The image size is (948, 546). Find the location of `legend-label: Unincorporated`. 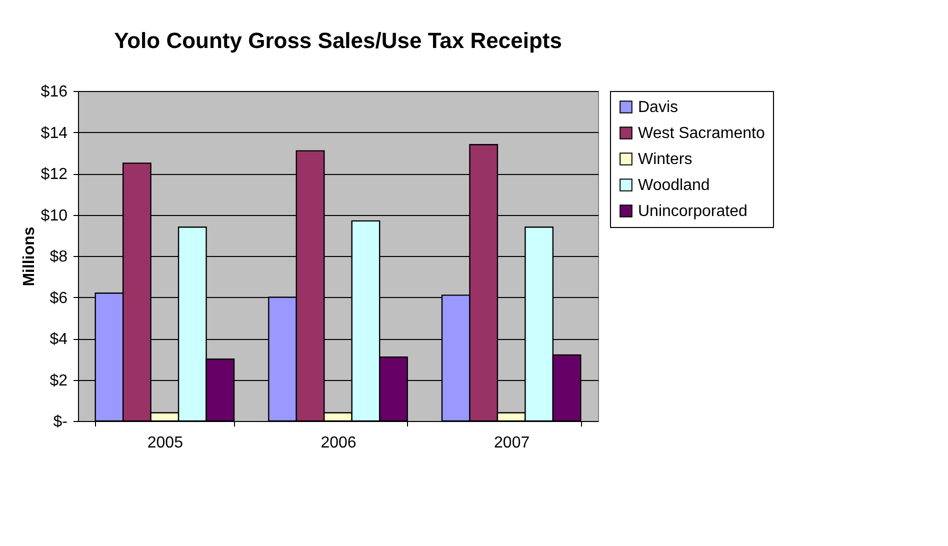

legend-label: Unincorporated is located at coordinates (693, 211).